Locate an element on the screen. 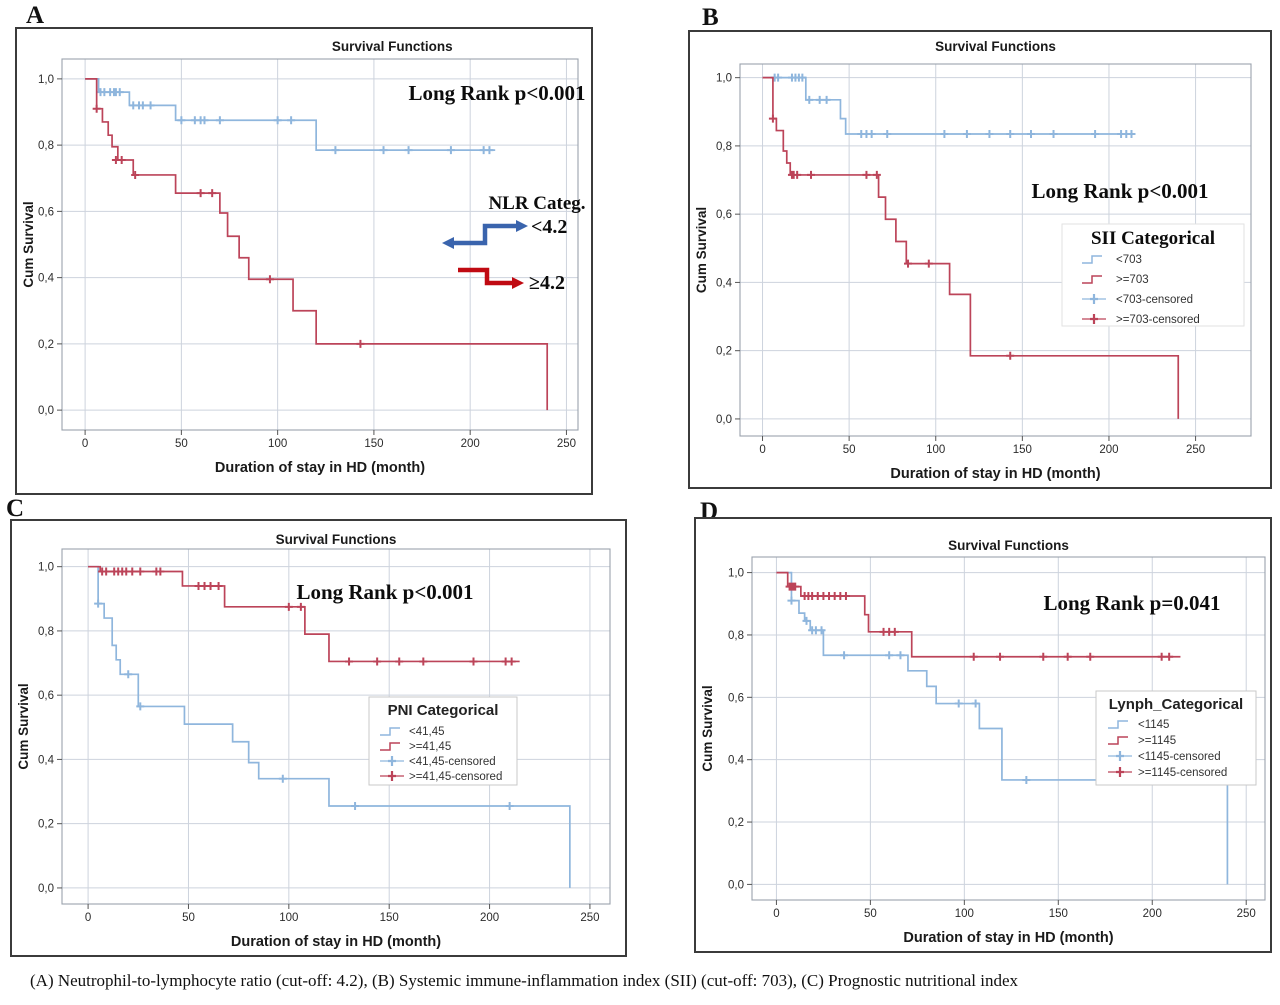 This screenshot has height=1005, width=1280. legend-item-label: >=1145-censored is located at coordinates (1182, 773).